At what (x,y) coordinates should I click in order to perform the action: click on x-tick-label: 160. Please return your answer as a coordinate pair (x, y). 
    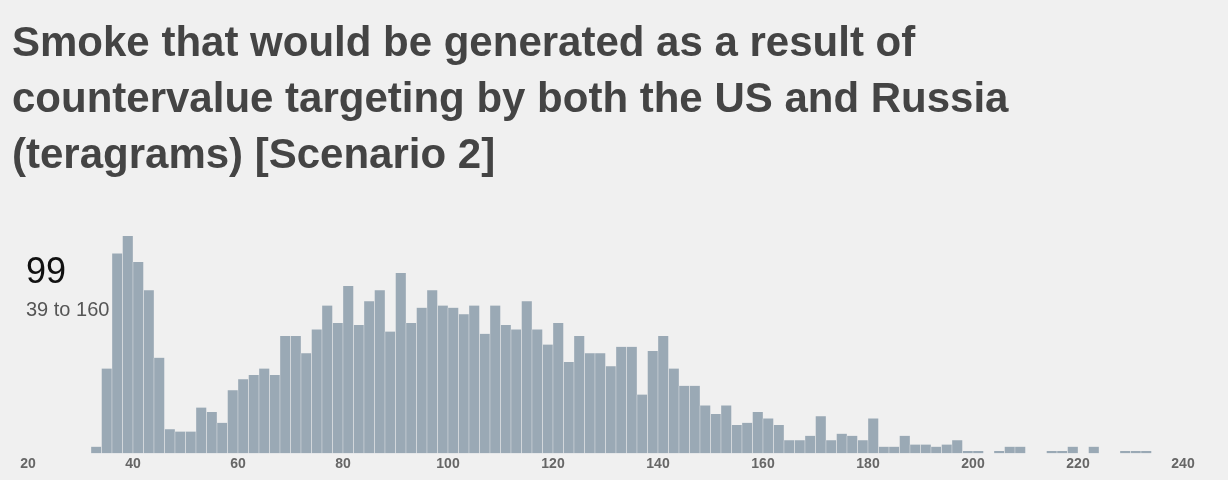
    Looking at the image, I should click on (763, 463).